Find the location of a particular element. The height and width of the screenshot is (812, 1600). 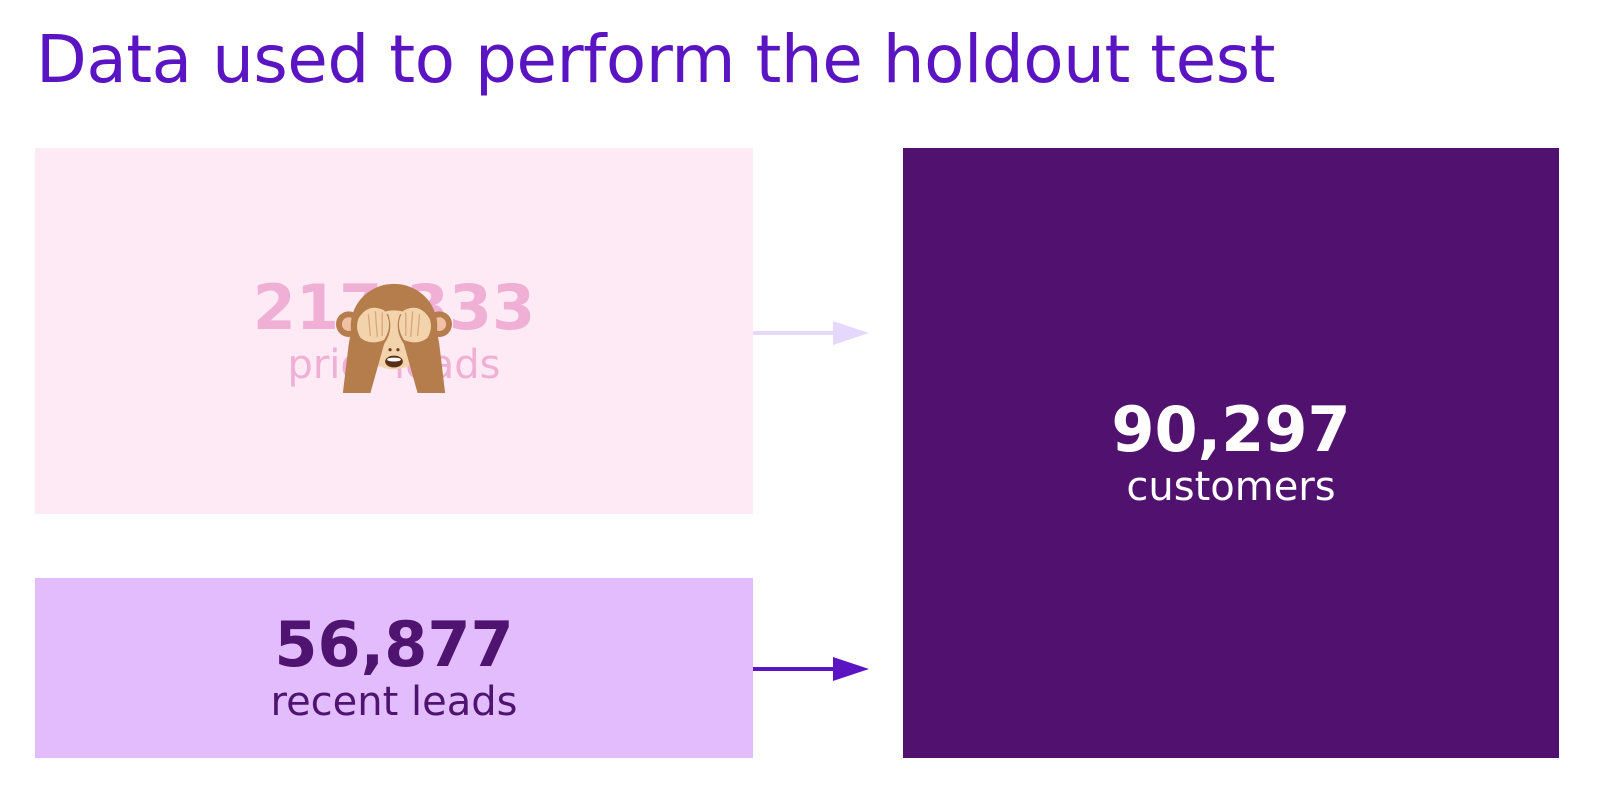

recent-leads-box: 56,877 recent leads is located at coordinates (394, 668).